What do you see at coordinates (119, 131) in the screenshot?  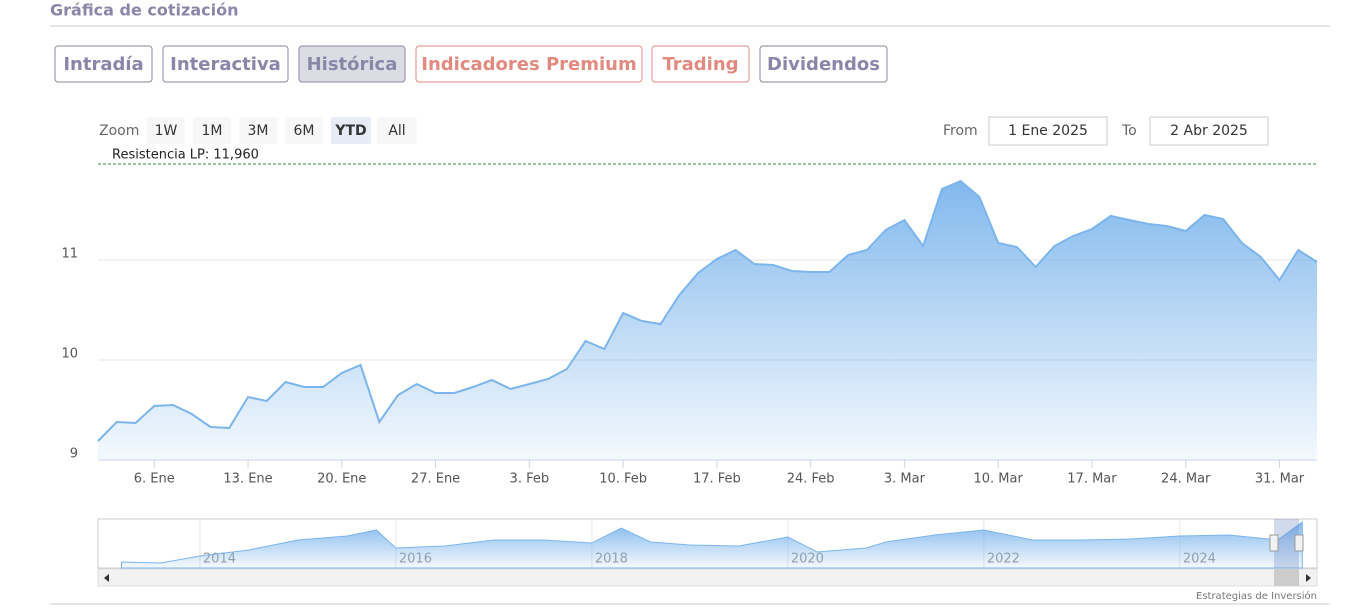 I see `zoom-label: Zoom` at bounding box center [119, 131].